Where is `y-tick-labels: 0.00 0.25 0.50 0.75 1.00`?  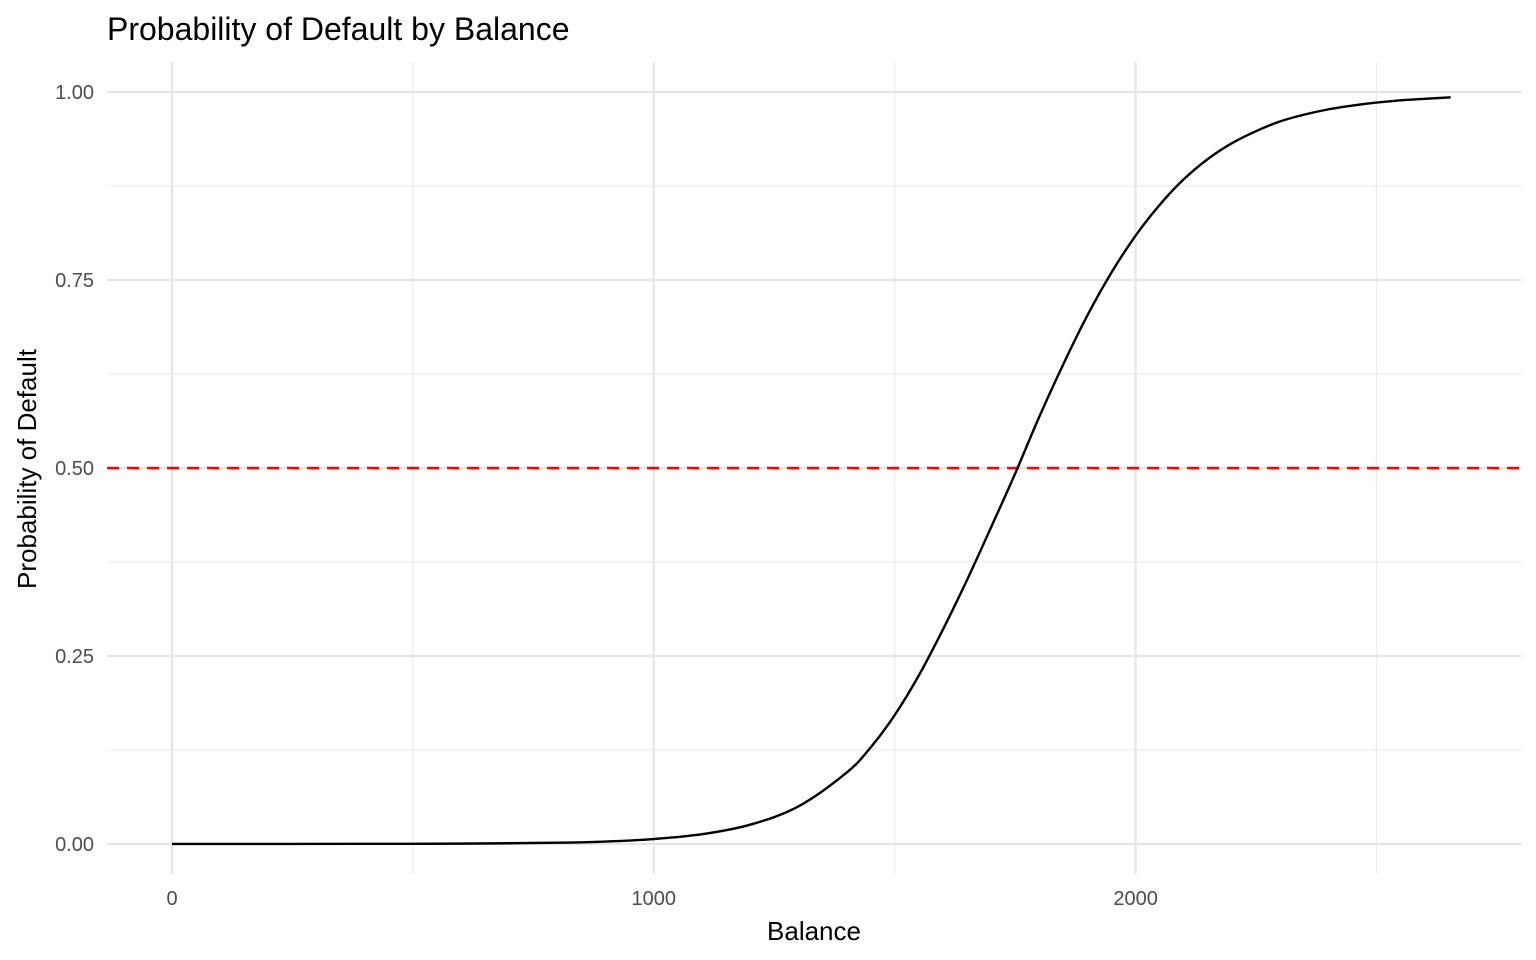 y-tick-labels: 0.00 0.25 0.50 0.75 1.00 is located at coordinates (74, 469).